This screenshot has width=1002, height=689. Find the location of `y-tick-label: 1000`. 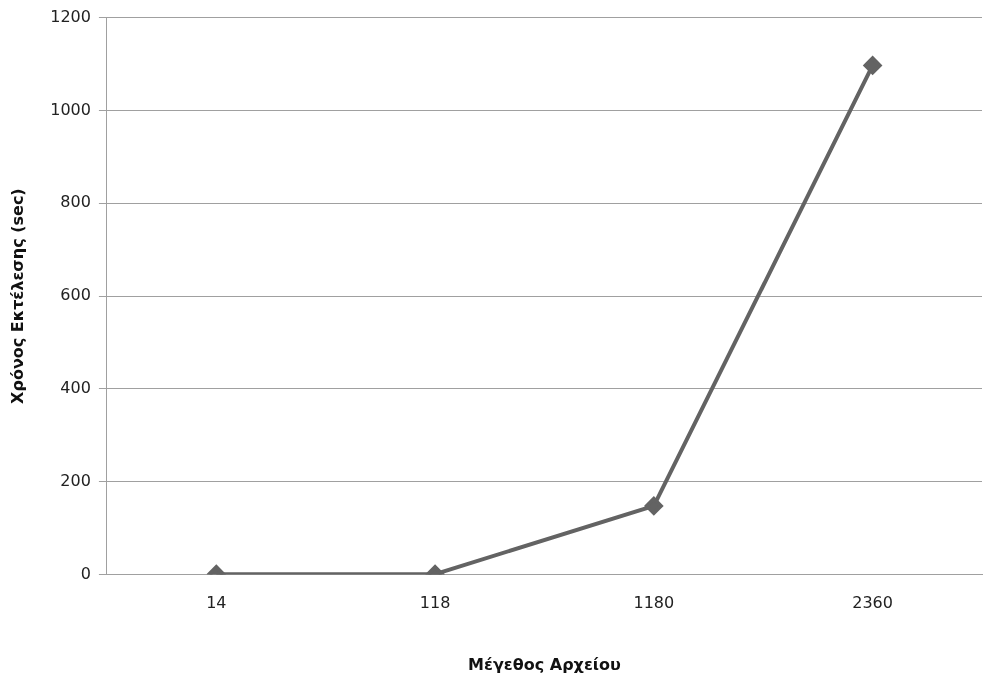

y-tick-label: 1000 is located at coordinates (70, 109).